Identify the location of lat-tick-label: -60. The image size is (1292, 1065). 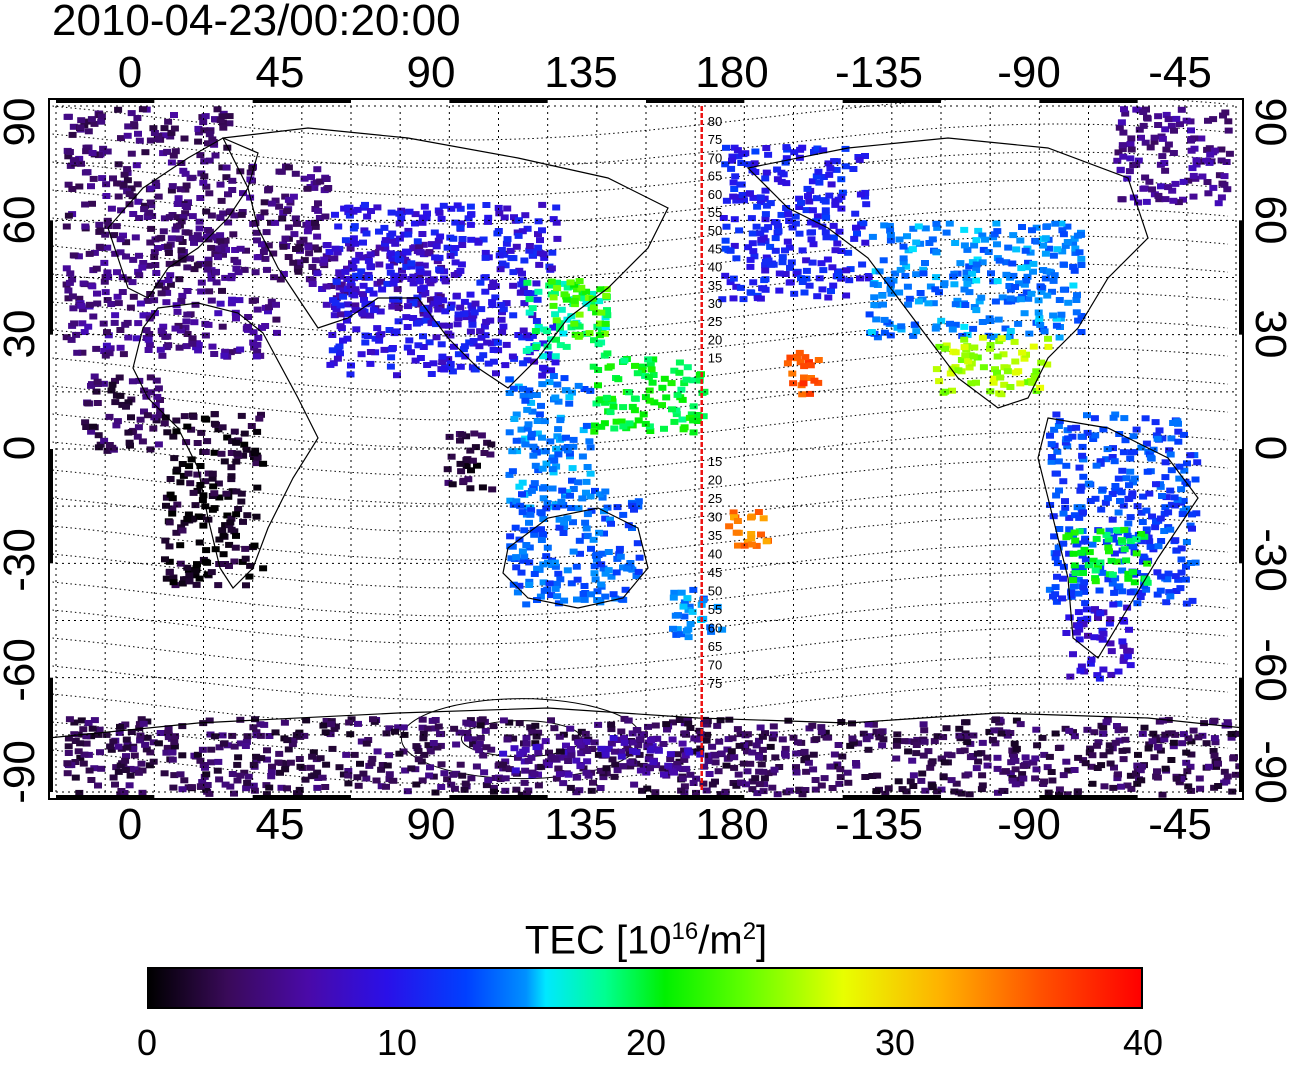
(1269, 670).